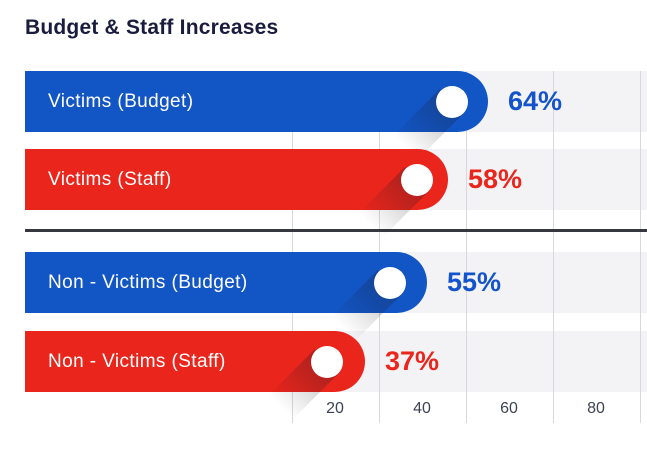  I want to click on value-label: 37%, so click(412, 361).